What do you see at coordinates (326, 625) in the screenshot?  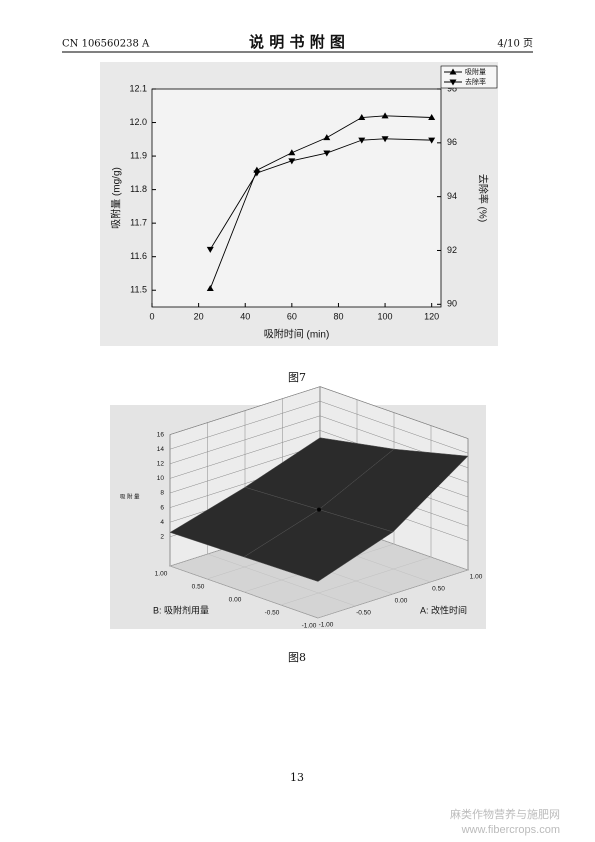 I see `x-tick-label: -1.00` at bounding box center [326, 625].